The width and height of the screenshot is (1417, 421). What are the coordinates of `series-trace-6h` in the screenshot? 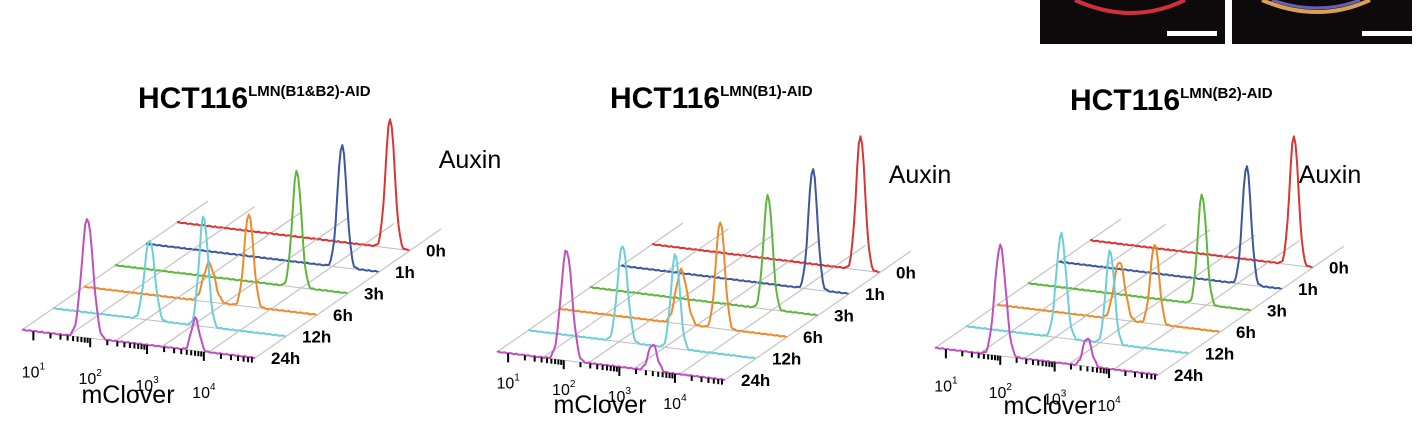 It's located at (200, 264).